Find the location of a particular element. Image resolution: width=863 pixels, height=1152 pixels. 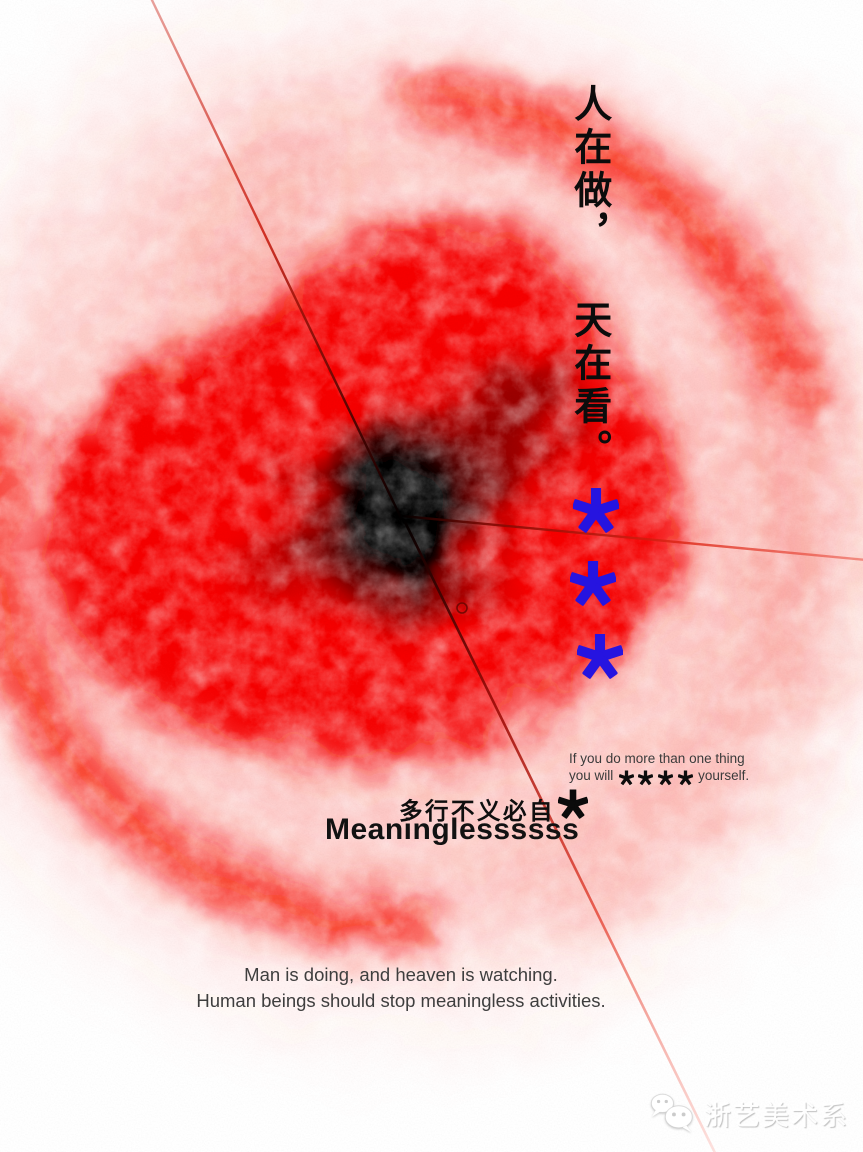

headline-phrase-2: 天在看。 is located at coordinates (590, 386).